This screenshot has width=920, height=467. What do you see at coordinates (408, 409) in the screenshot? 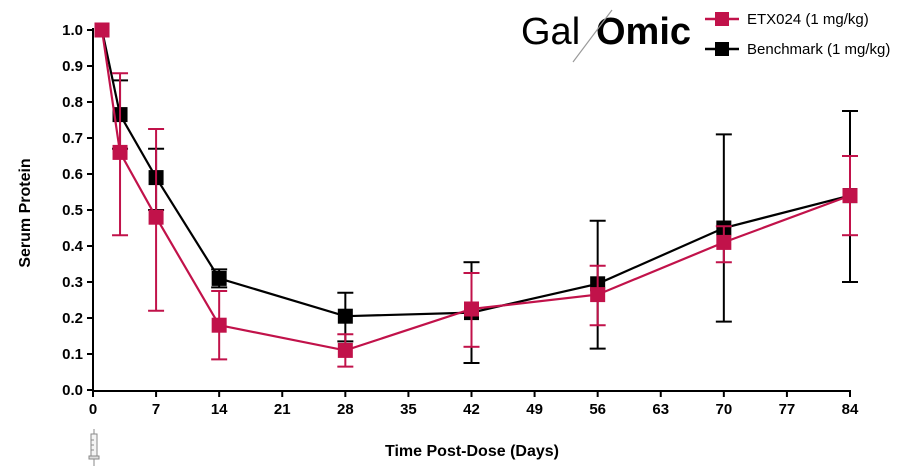
I see `x-tick-label: 35` at bounding box center [408, 409].